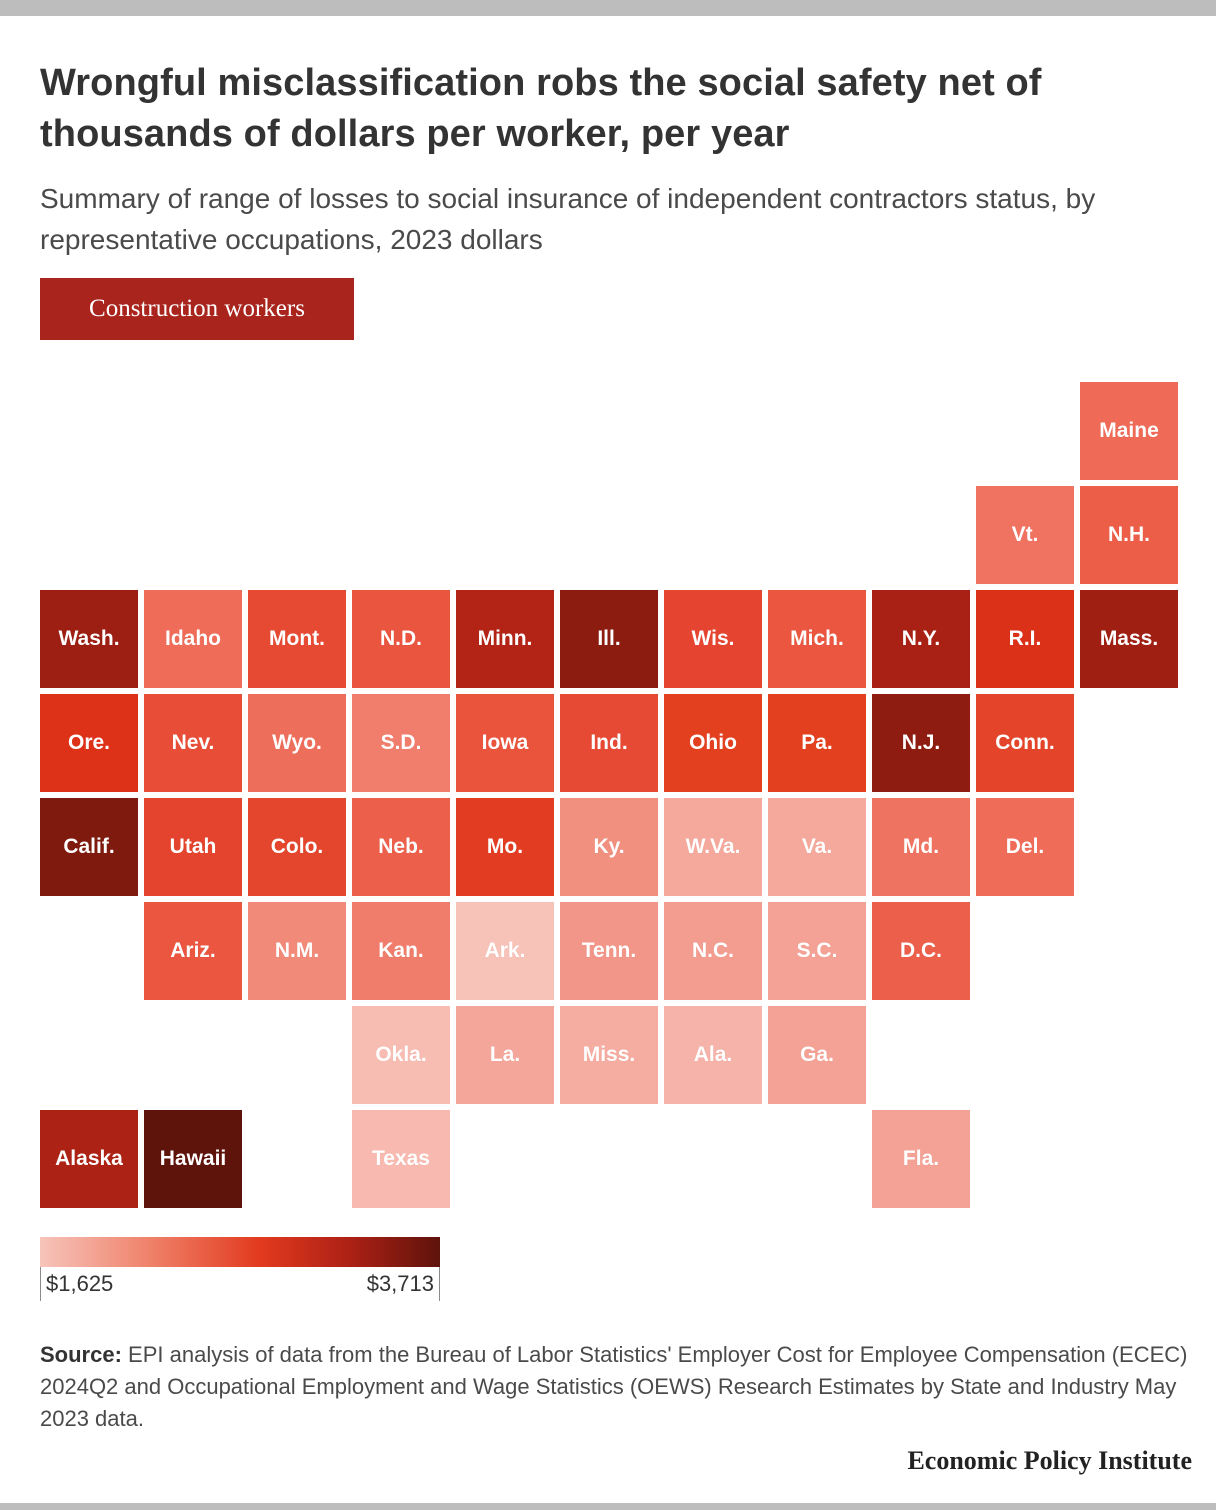 The width and height of the screenshot is (1216, 1510). What do you see at coordinates (1049, 1460) in the screenshot?
I see `epi-logo: Economic Policy Institute` at bounding box center [1049, 1460].